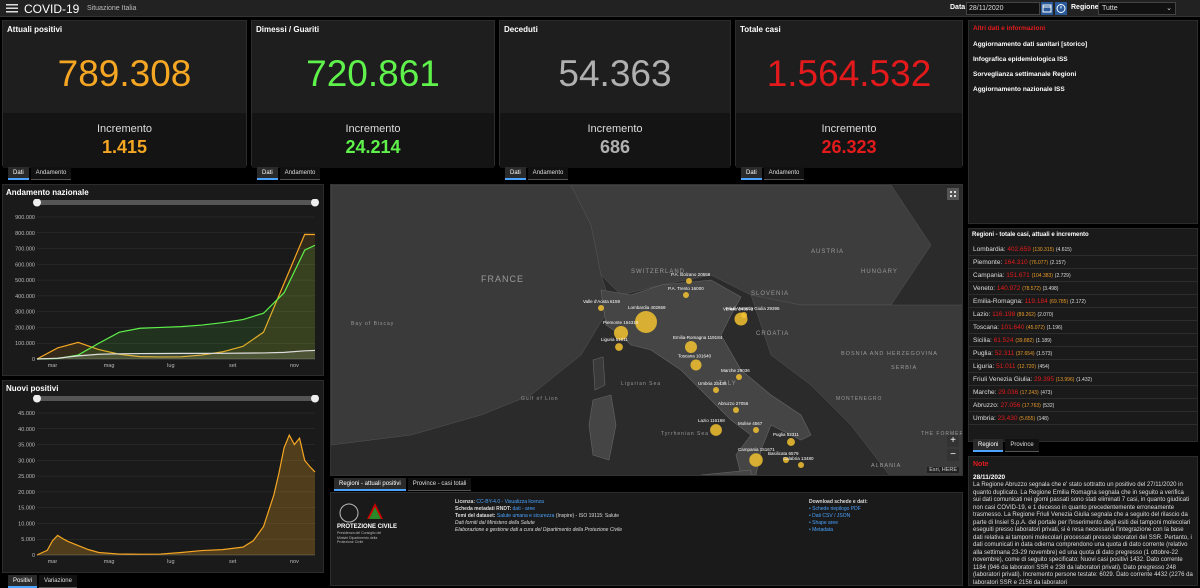  Describe the element at coordinates (58, 581) in the screenshot. I see `tab-variazione: Variazione` at that location.